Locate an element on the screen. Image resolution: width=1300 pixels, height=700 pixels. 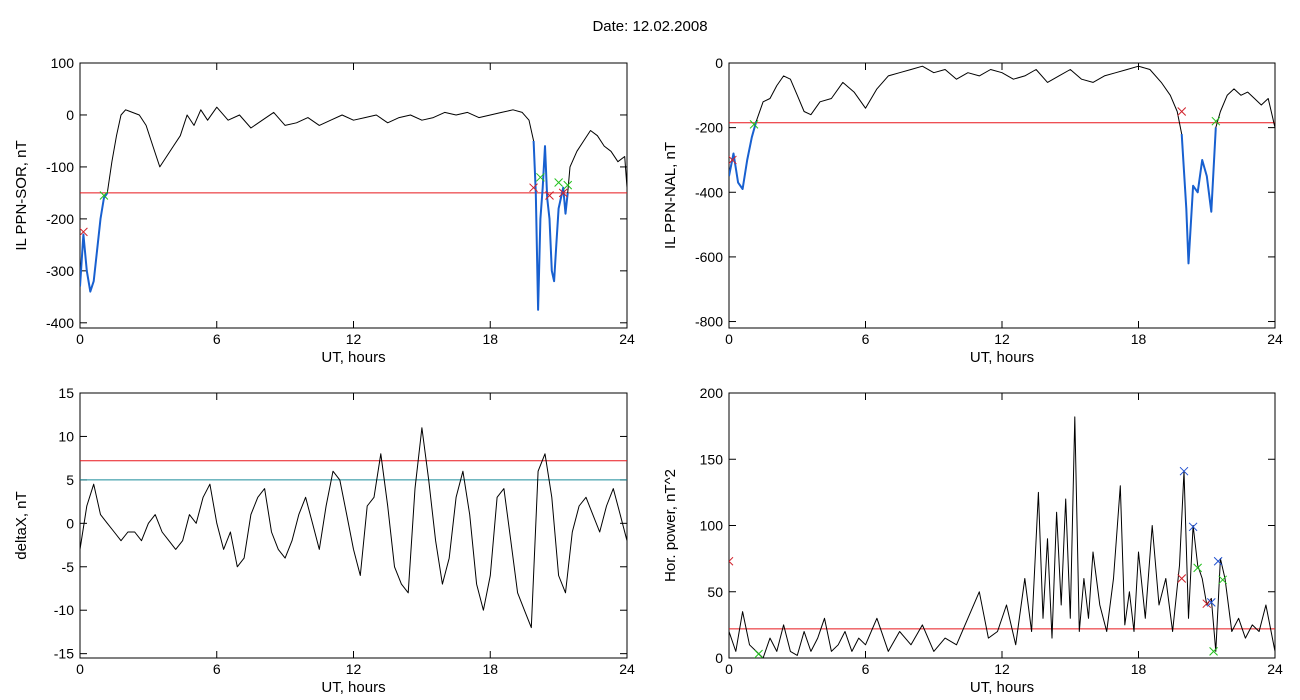
y-axis-label: IL PPN-SOR, nT is located at coordinates (21, 195).